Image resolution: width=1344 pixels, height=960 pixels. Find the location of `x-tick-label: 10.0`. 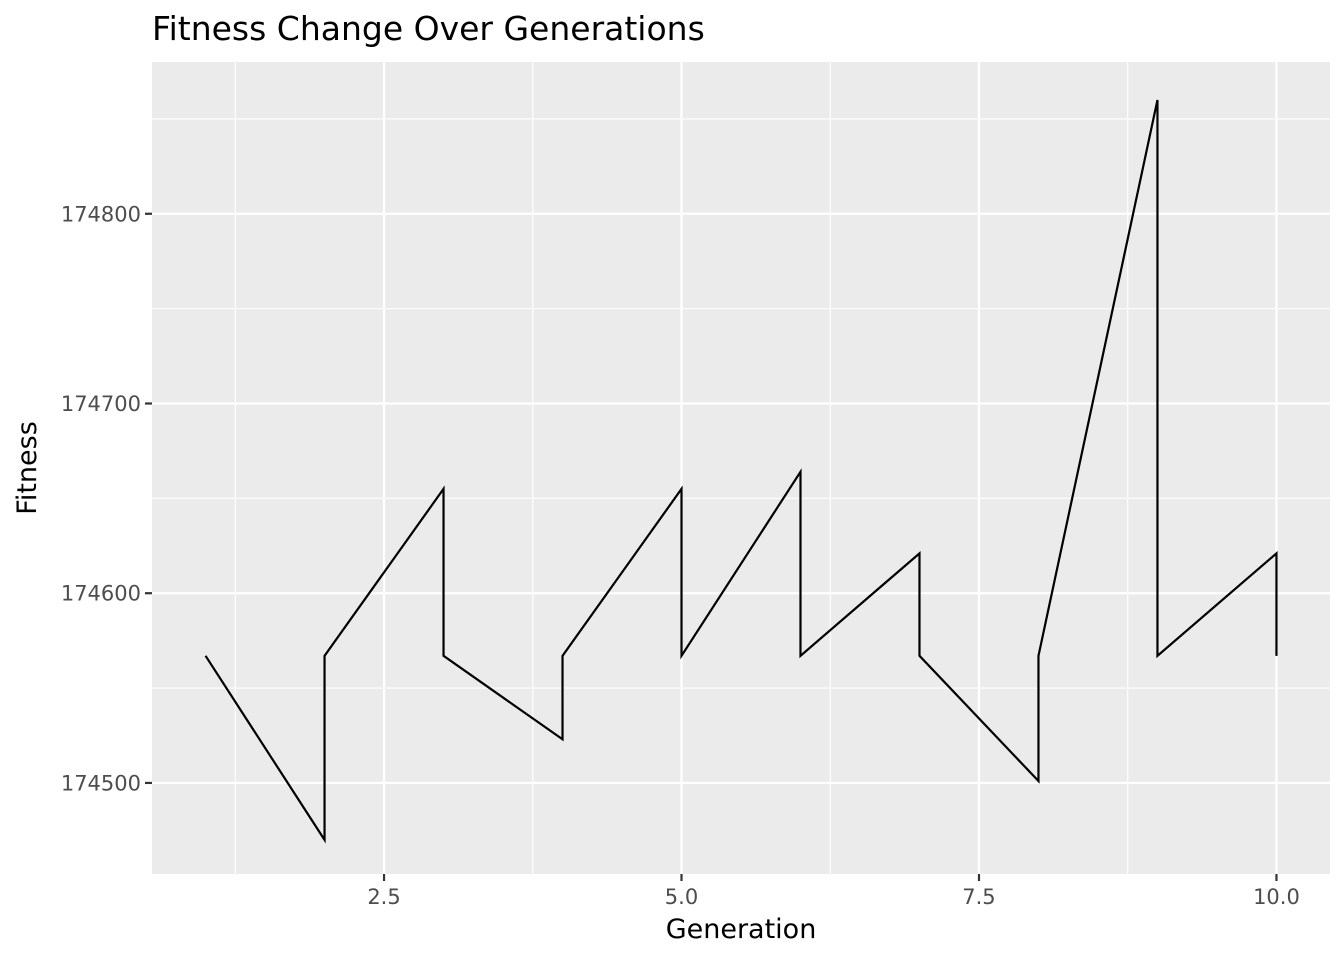

x-tick-label: 10.0 is located at coordinates (1276, 897).